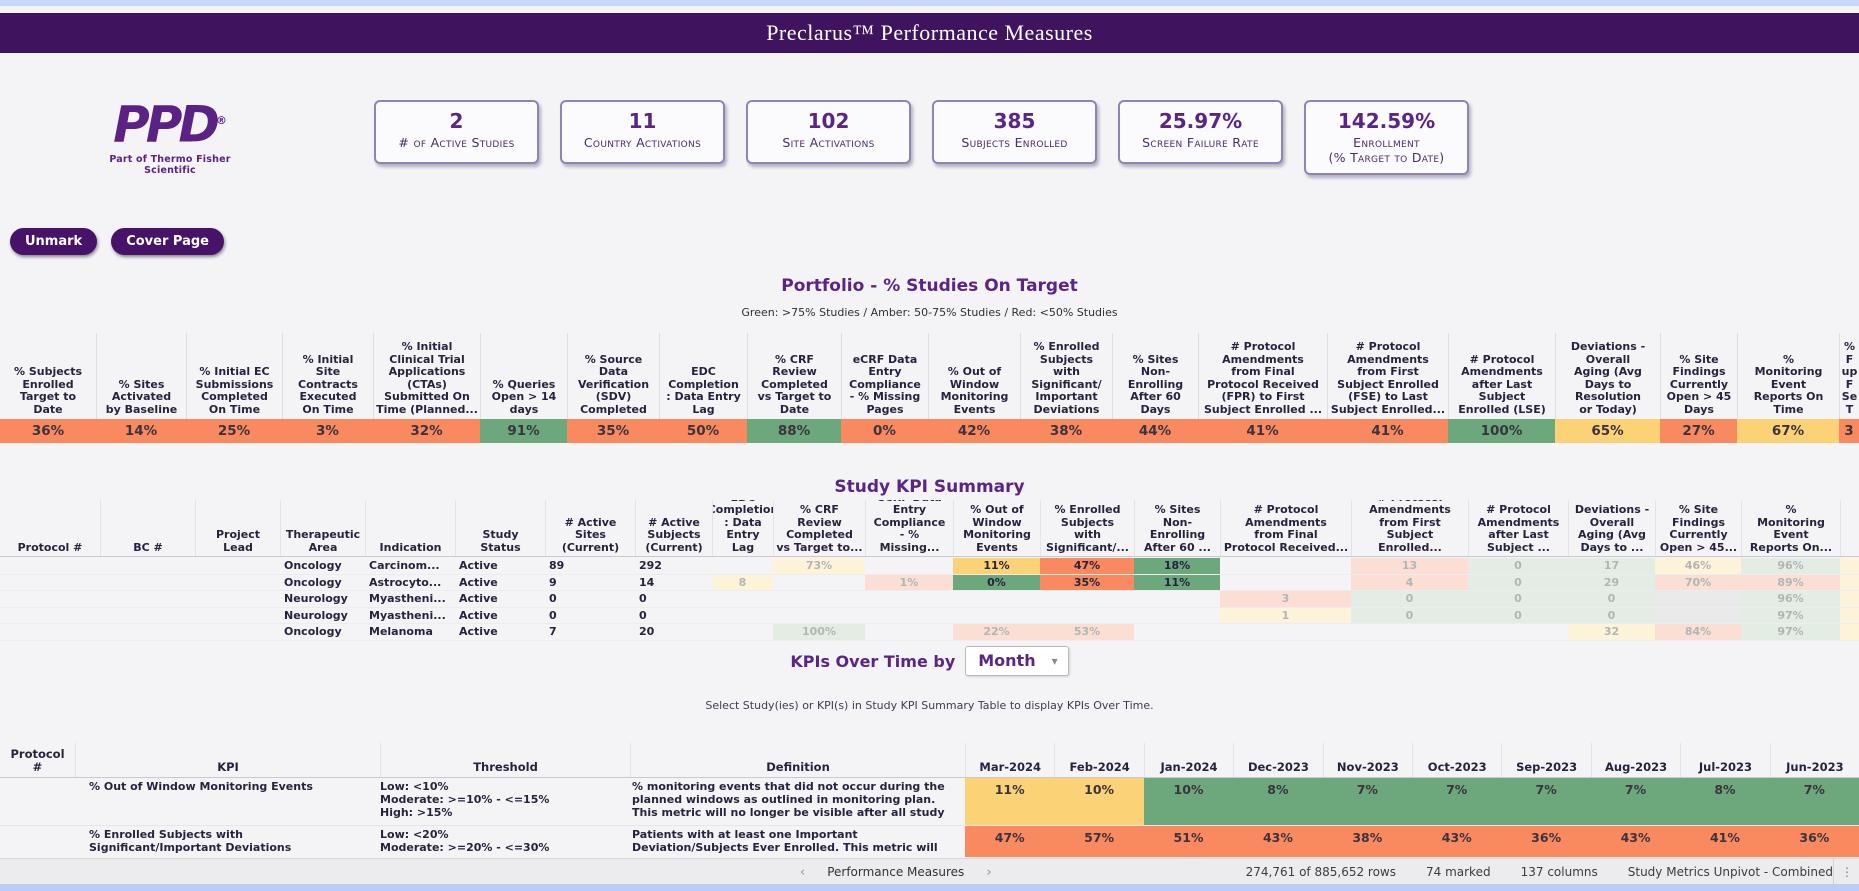  Describe the element at coordinates (742, 582) in the screenshot. I see `study-cell: 8` at that location.